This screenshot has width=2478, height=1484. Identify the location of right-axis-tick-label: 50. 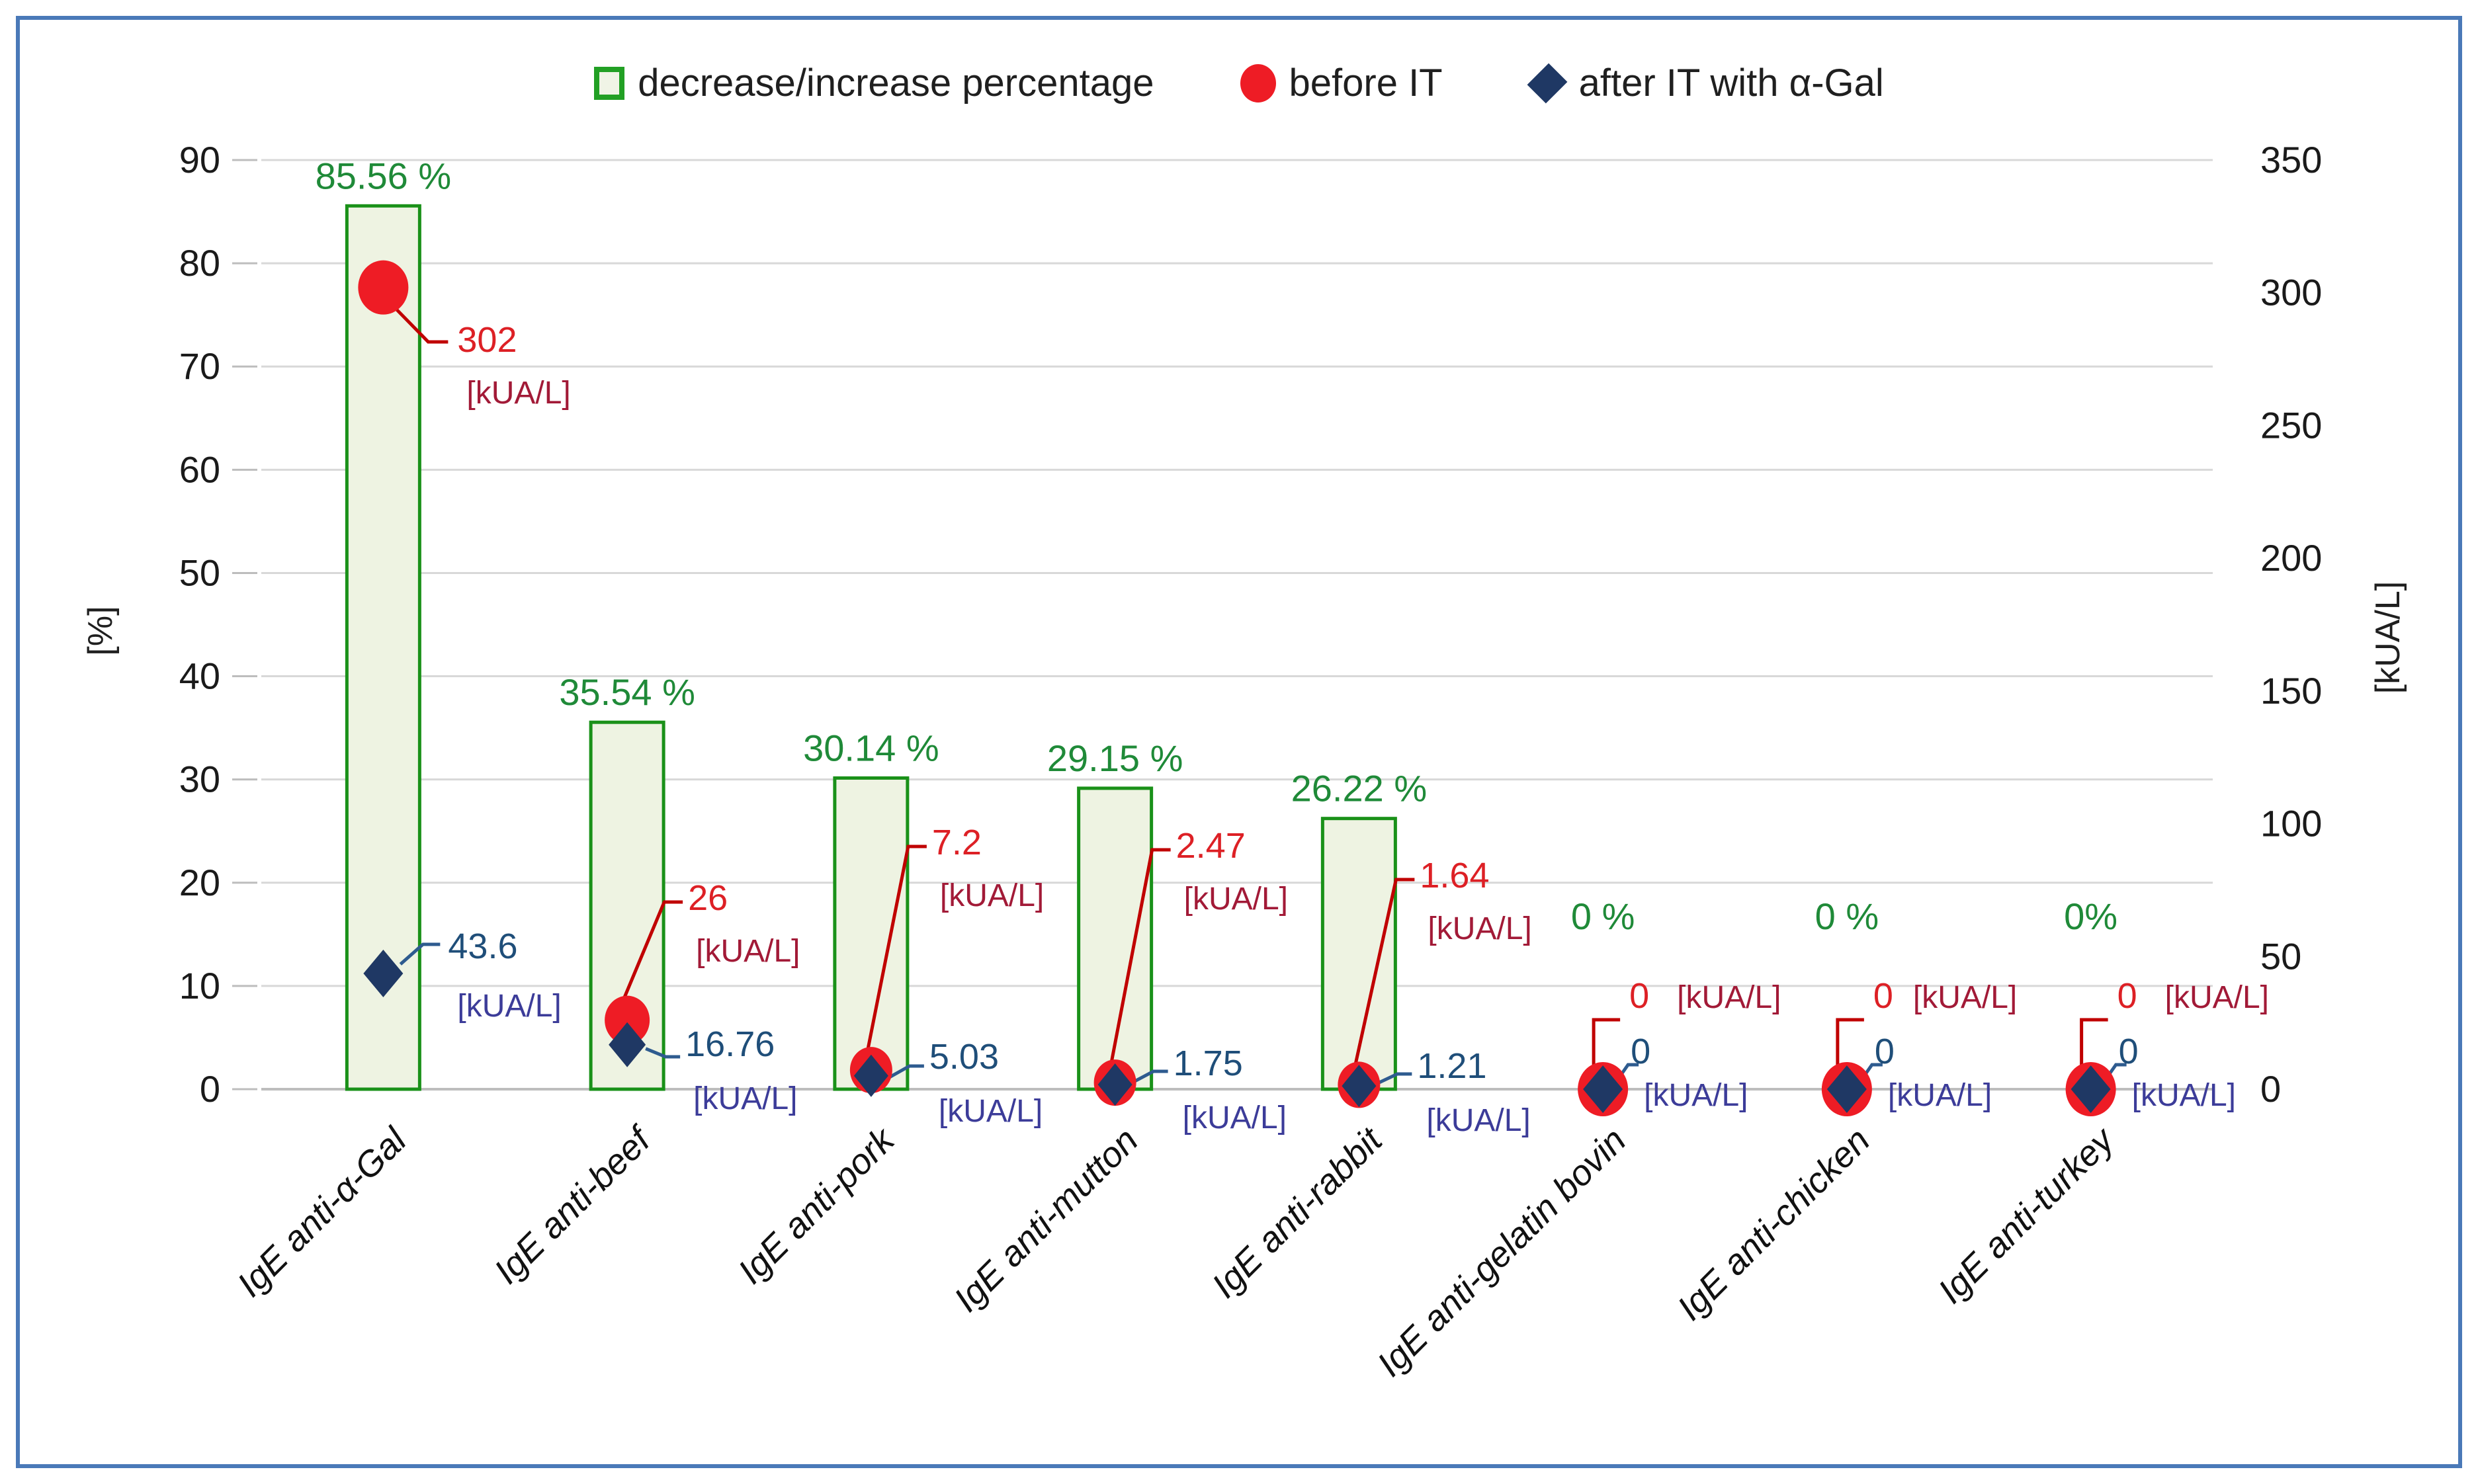
(2280, 956).